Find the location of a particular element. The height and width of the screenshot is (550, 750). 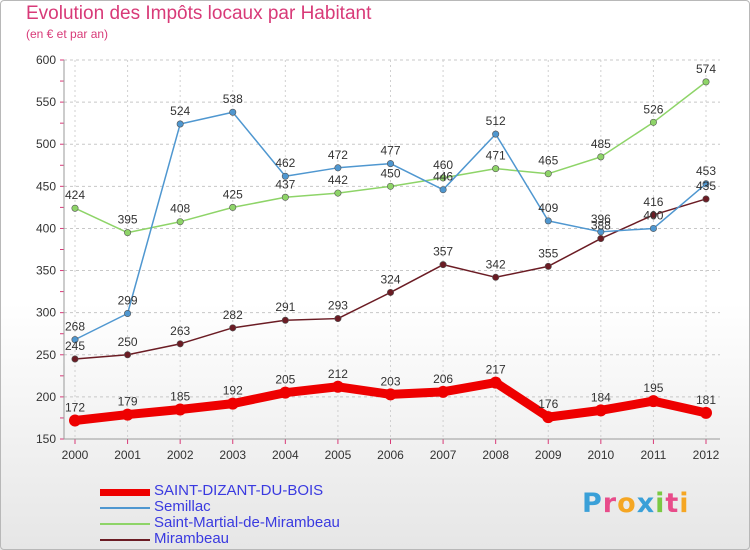

data-label: 299 is located at coordinates (128, 301).